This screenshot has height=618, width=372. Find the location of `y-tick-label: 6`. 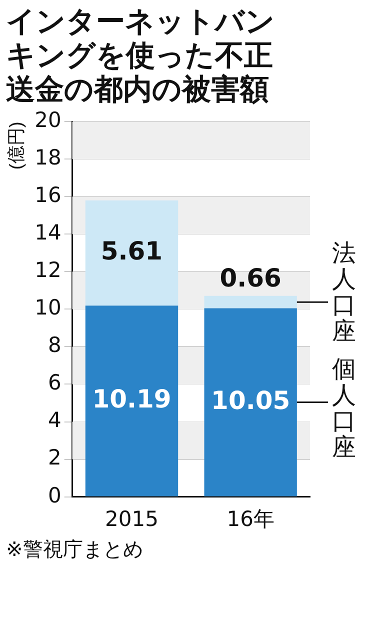

y-tick-label: 6 is located at coordinates (55, 382).